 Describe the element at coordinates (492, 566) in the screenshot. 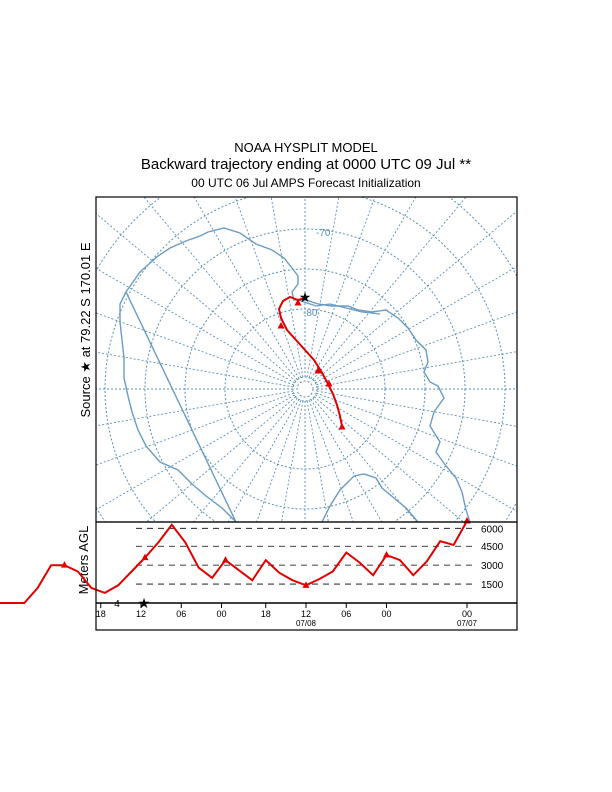

I see `reference-line-label: 3000` at that location.